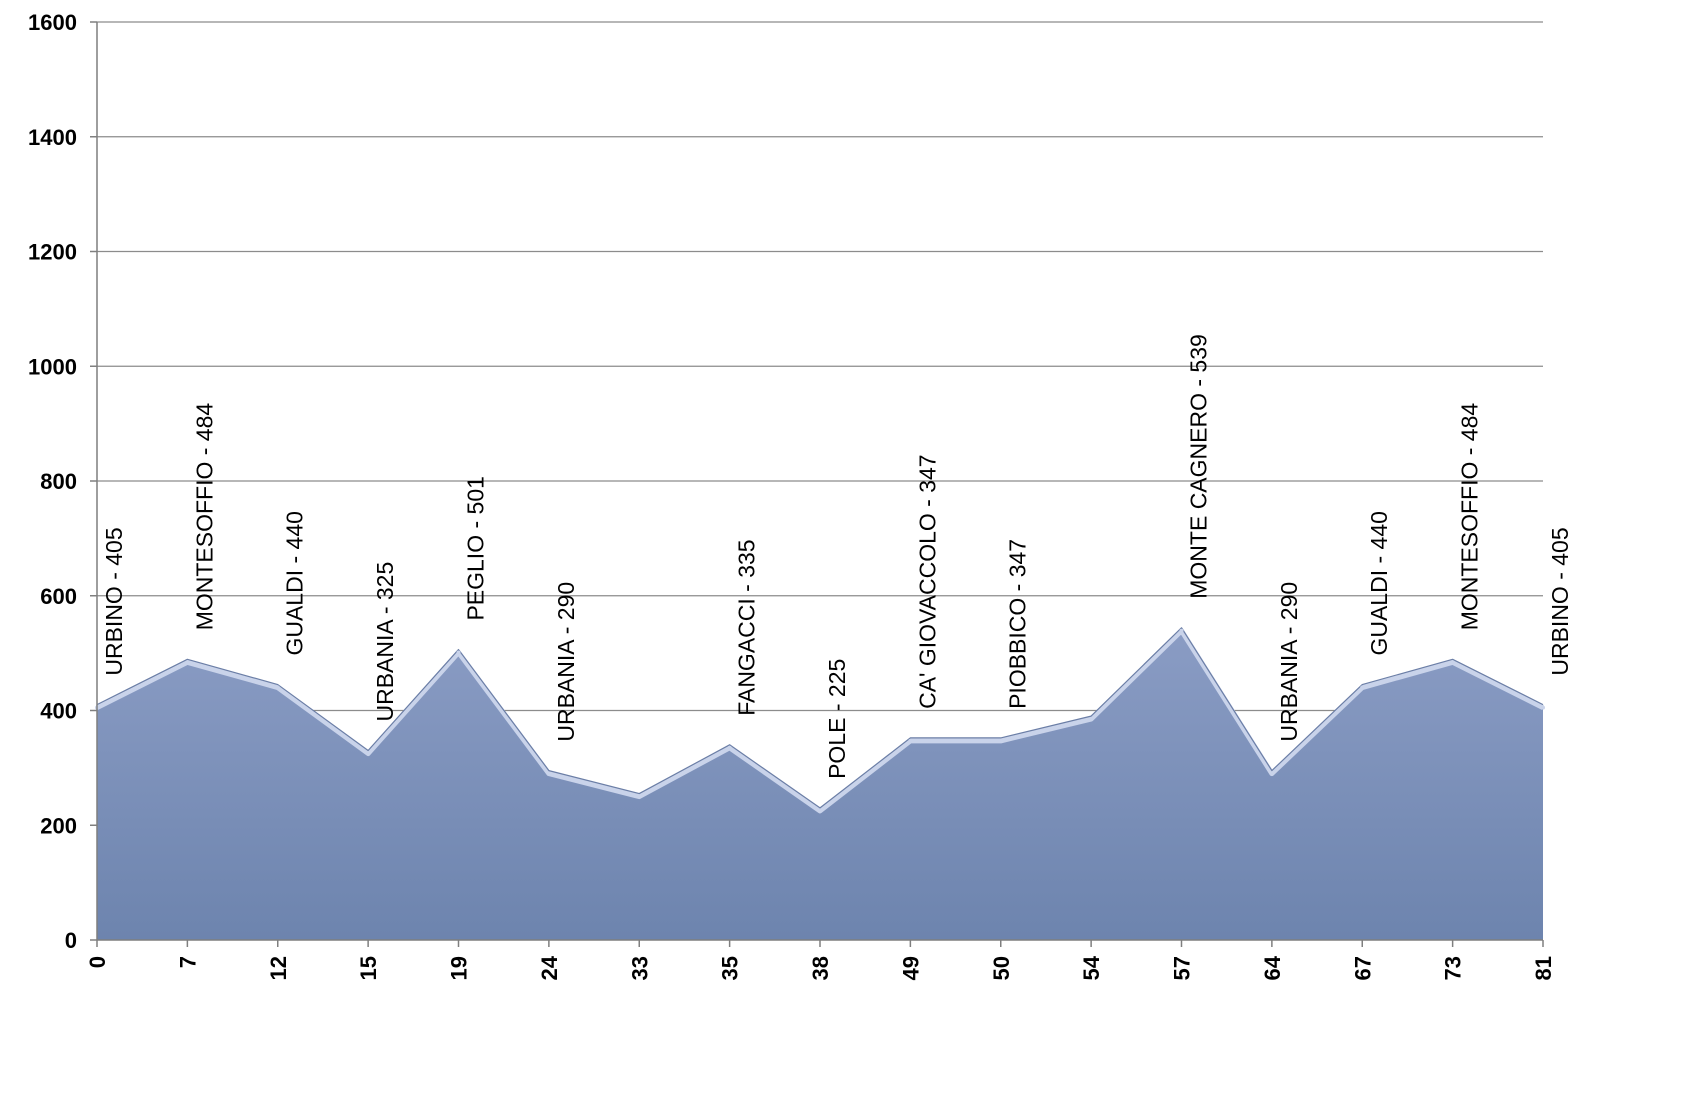 The image size is (1703, 1099). I want to click on point-label: FANGACCI - 335, so click(747, 627).